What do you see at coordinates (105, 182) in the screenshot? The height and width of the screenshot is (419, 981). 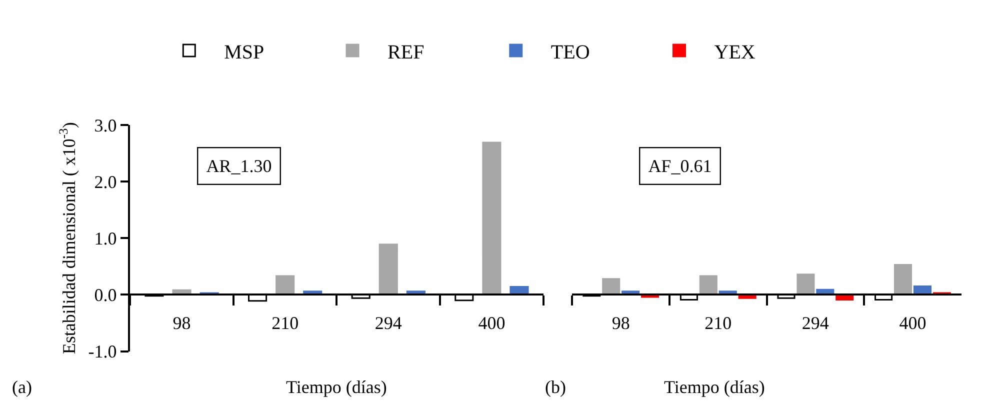 I see `y-tick-label: 2.0` at bounding box center [105, 182].